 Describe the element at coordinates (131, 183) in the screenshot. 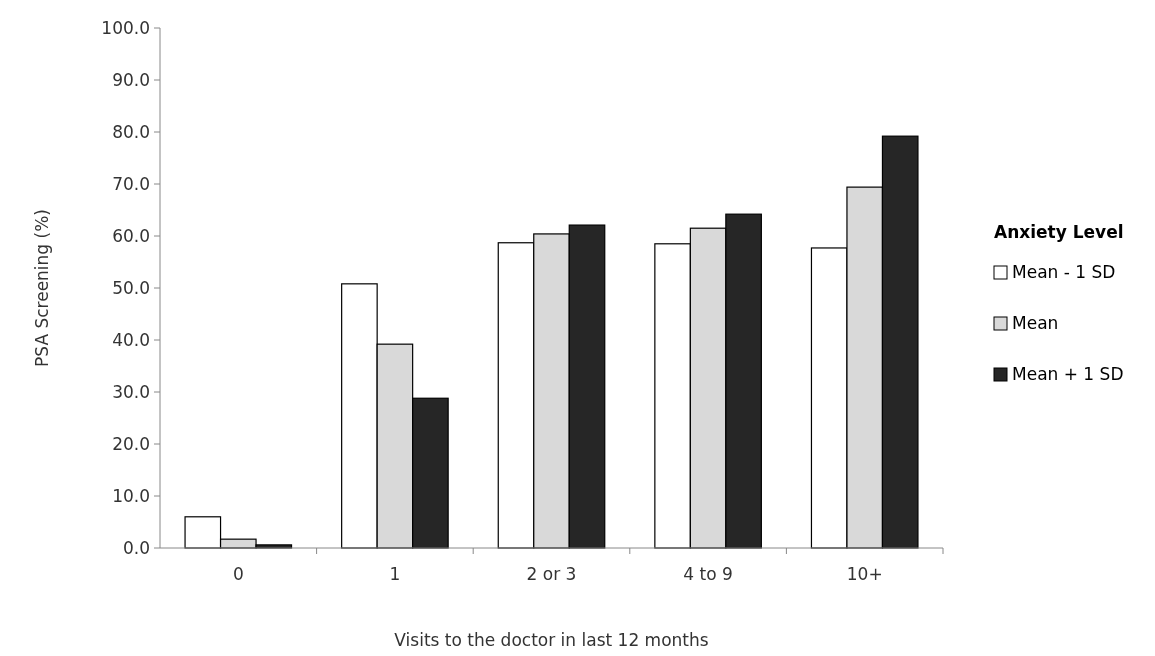

I see `y-tick-label: 70.0` at that location.